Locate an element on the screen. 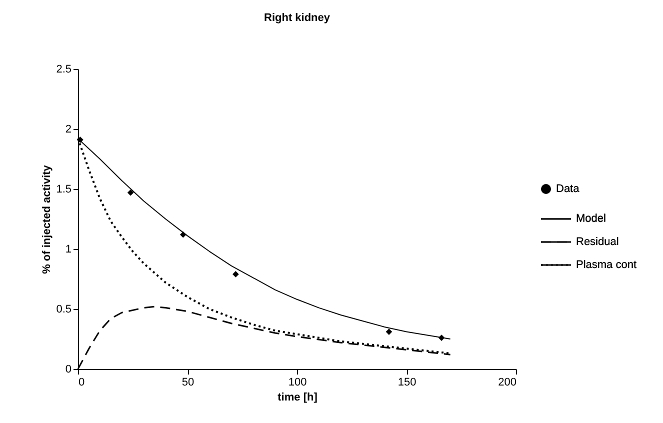 The height and width of the screenshot is (423, 663). x-tick-label: 50 is located at coordinates (188, 382).